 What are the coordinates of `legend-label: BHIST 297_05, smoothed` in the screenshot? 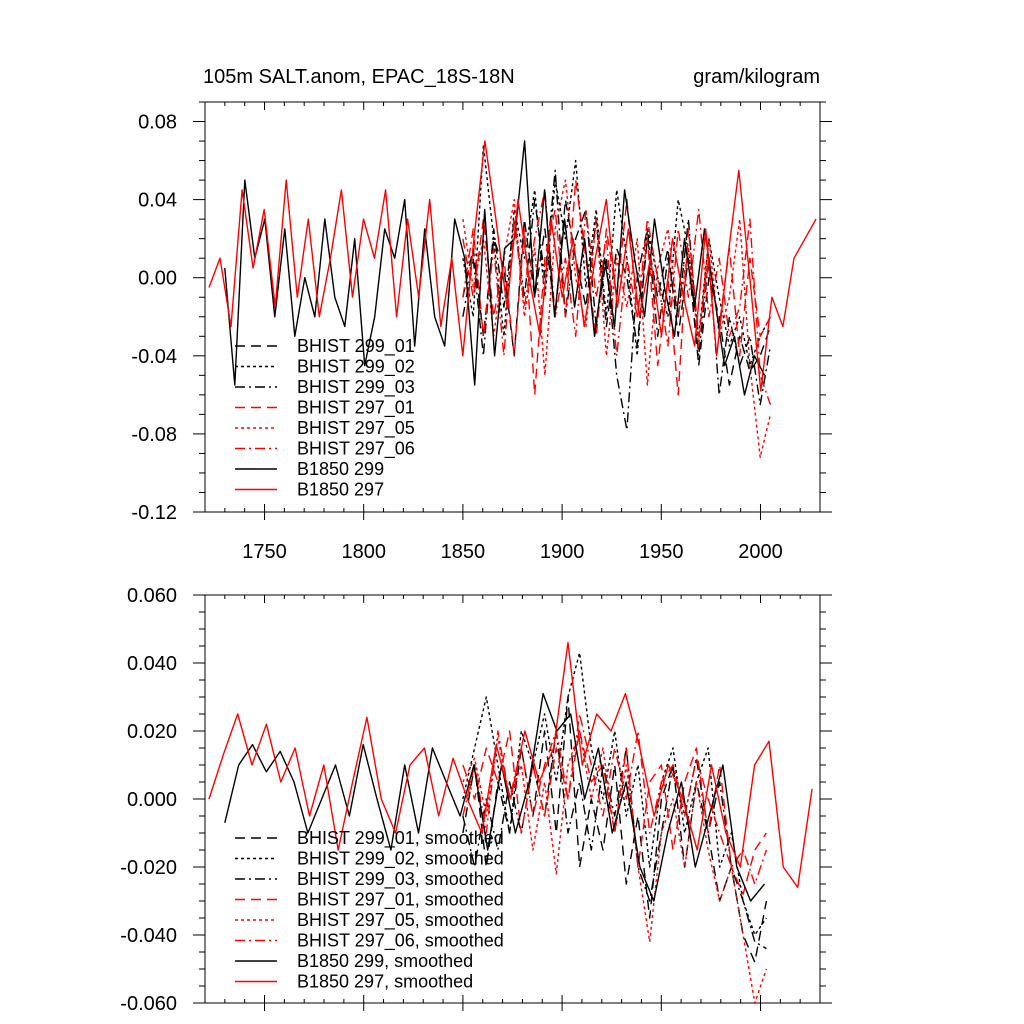 It's located at (400, 920).